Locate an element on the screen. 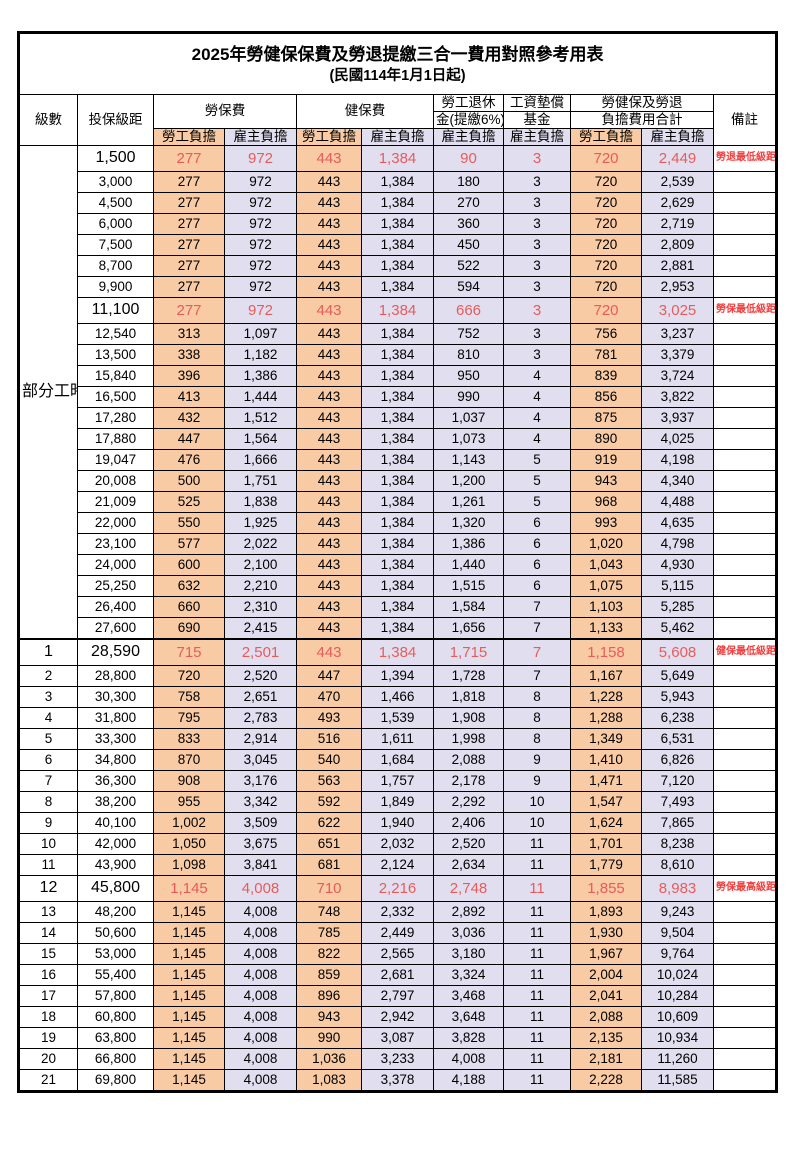  cell-total-employer: 11,260 is located at coordinates (677, 1059).